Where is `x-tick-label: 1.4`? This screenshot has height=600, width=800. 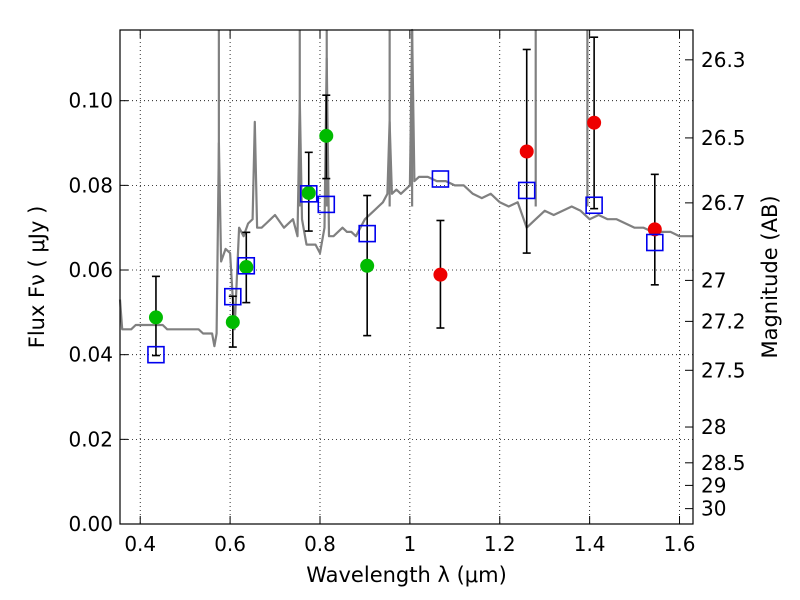 x-tick-label: 1.4 is located at coordinates (590, 544).